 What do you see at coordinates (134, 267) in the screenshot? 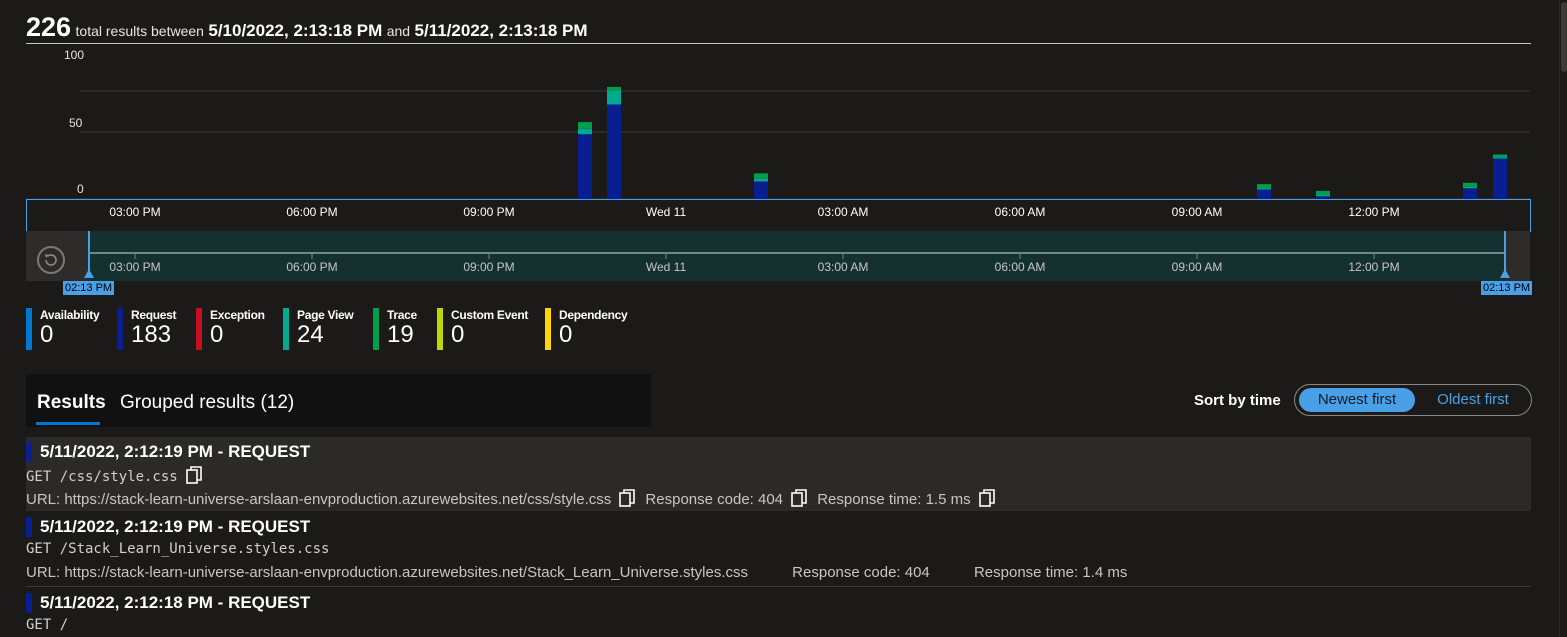
I see `brush-x-tick-label: 03:00 PM` at bounding box center [134, 267].